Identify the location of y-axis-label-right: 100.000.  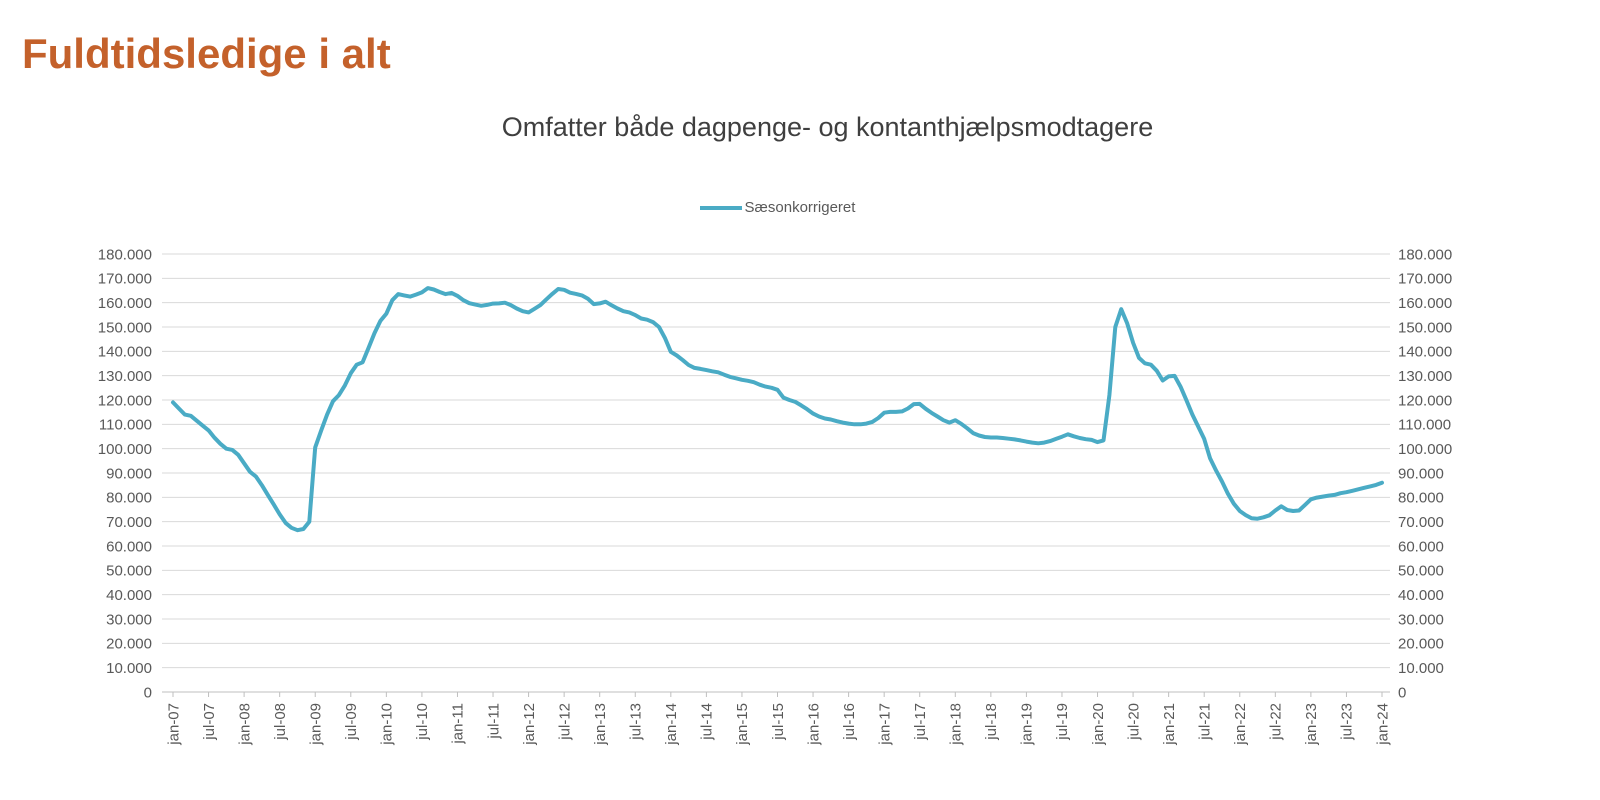
(1425, 449).